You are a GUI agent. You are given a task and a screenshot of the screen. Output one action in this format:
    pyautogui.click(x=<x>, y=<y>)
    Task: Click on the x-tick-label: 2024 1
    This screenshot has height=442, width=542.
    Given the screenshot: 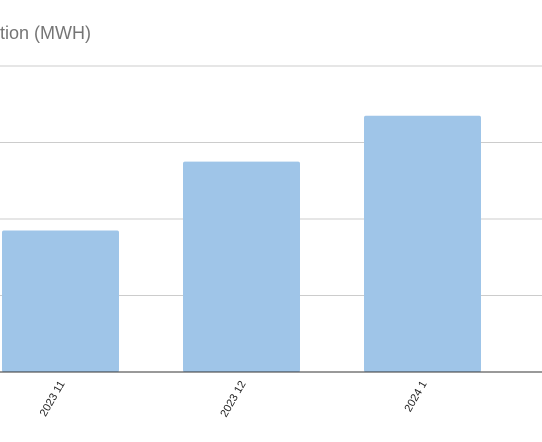 What is the action you would take?
    pyautogui.click(x=415, y=396)
    